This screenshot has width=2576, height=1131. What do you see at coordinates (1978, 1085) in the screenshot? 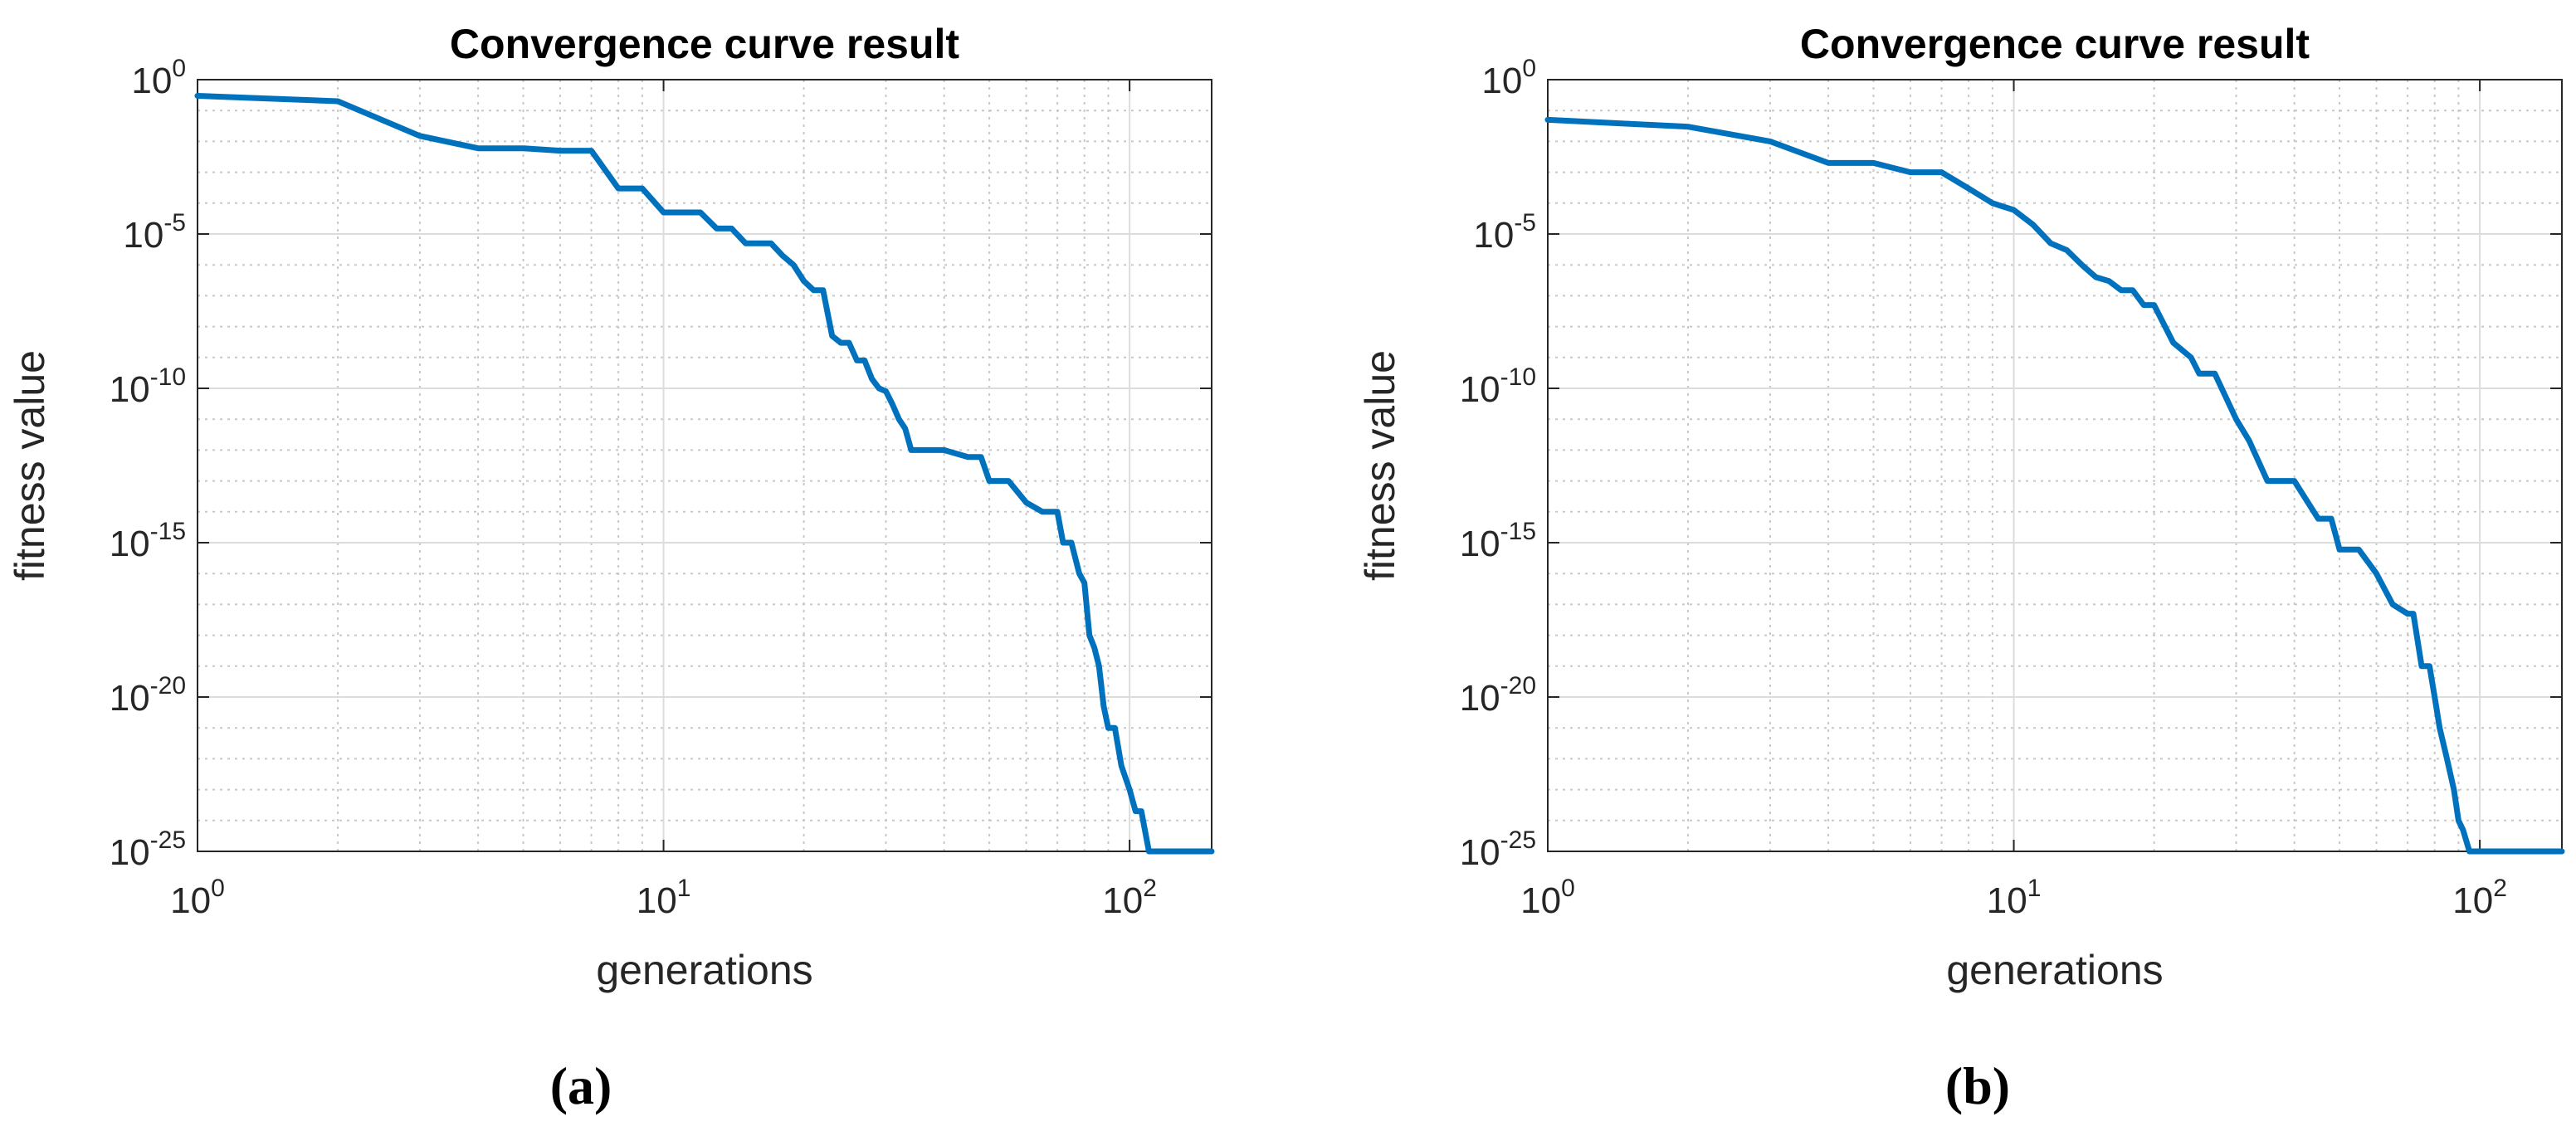
I see `panel-caption: (b)` at bounding box center [1978, 1085].